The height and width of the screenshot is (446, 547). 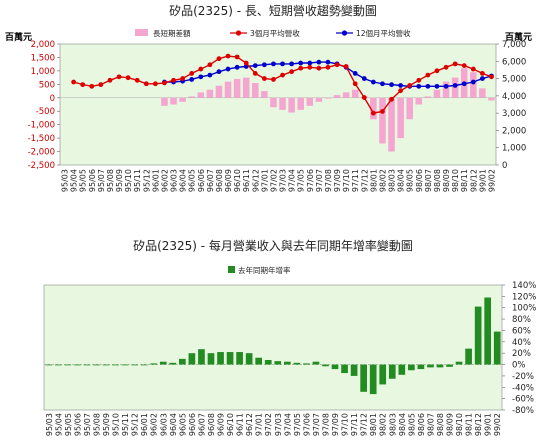 I want to click on x-tick-label-2: 96/03, so click(x=163, y=424).